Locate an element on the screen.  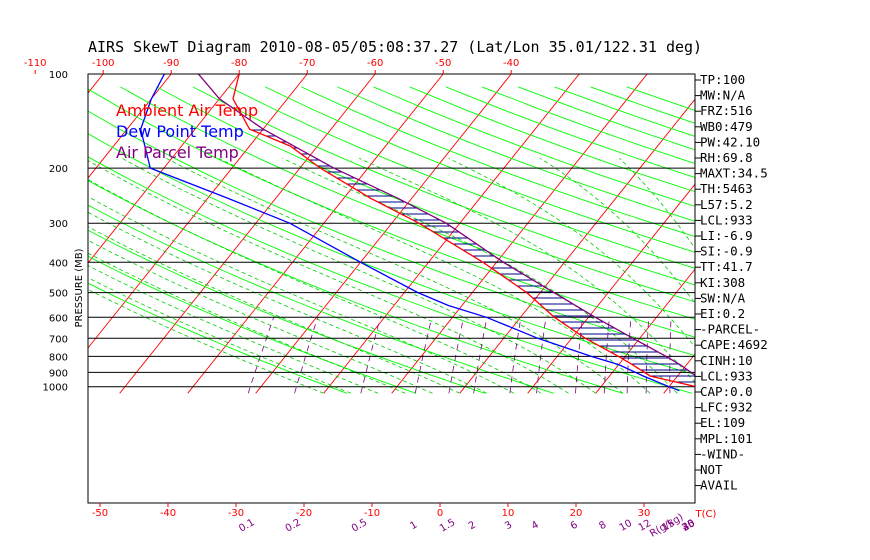
top-tick-label: -90 is located at coordinates (171, 63).